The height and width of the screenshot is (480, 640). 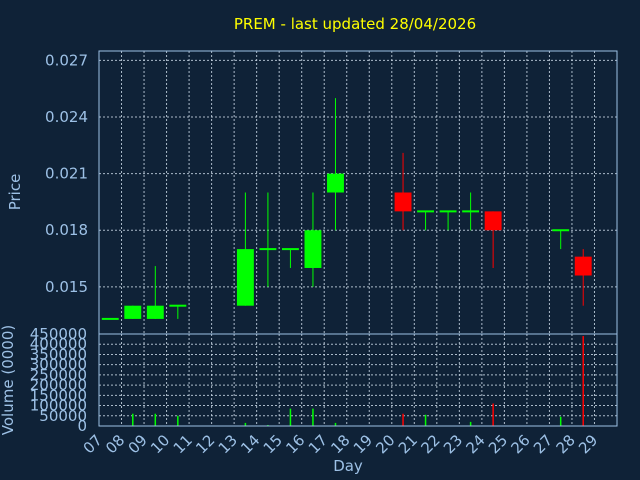 I want to click on chart-title: PREM - last updated 28/04/2026, so click(x=355, y=24).